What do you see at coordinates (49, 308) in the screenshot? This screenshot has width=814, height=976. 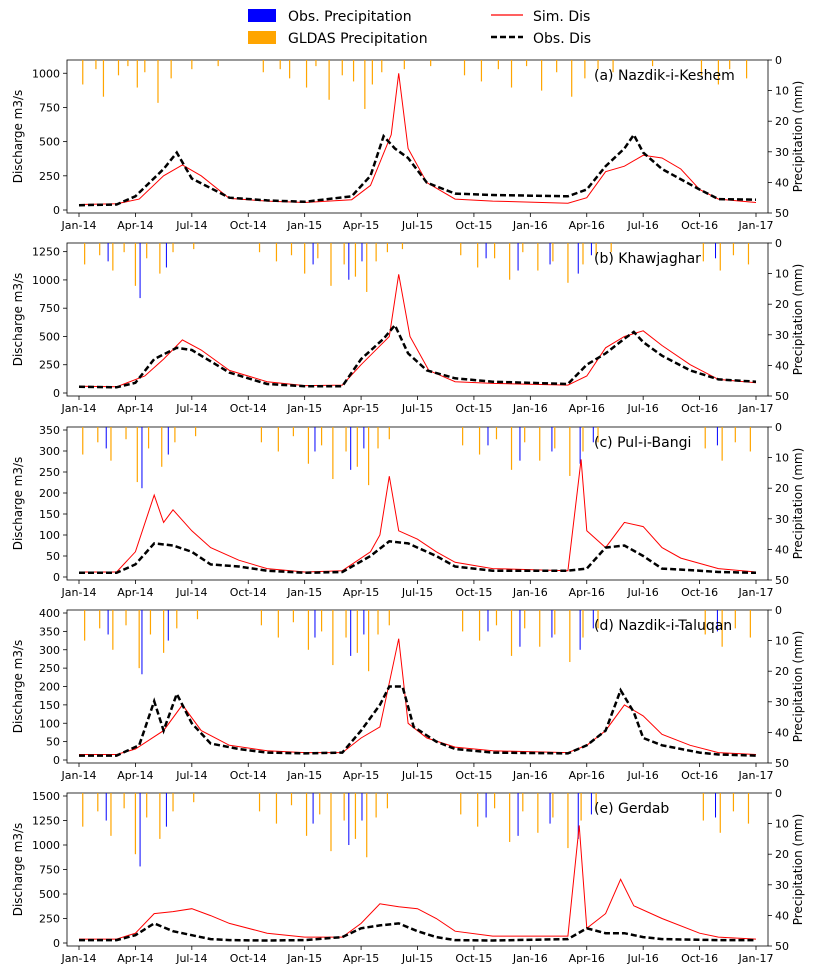 I see `y-tick-label: 750` at bounding box center [49, 308].